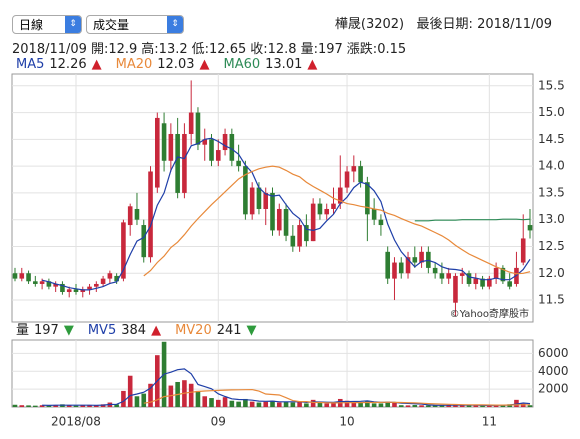 This screenshot has height=439, width=580. What do you see at coordinates (31, 25) in the screenshot?
I see `period-text: 日線` at bounding box center [31, 25].